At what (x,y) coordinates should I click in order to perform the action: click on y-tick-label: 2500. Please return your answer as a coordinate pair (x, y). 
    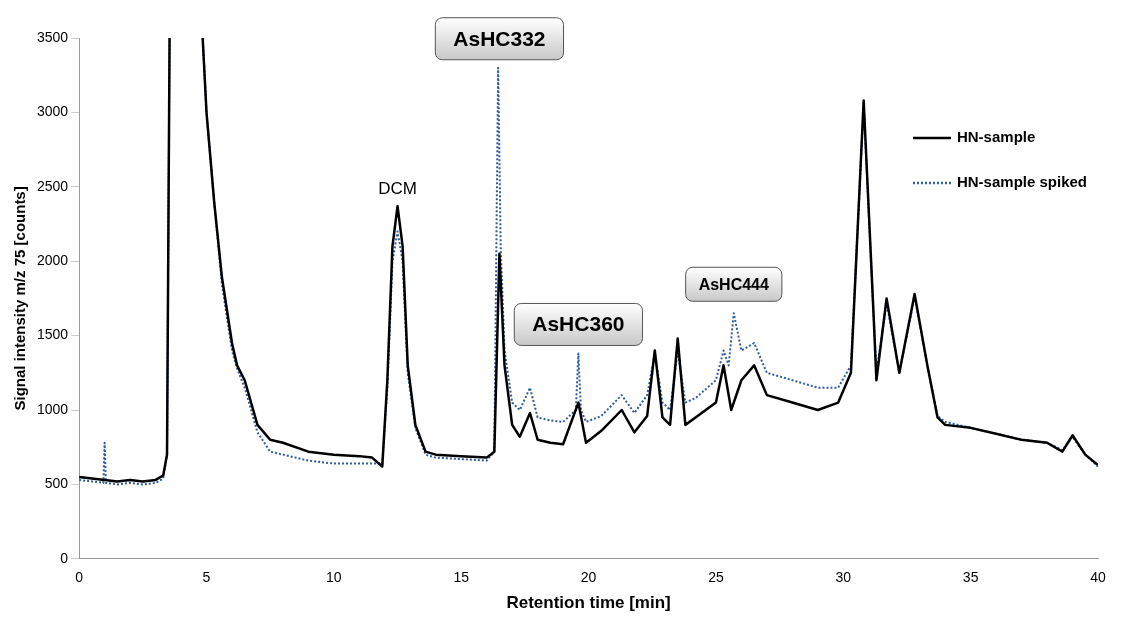
    Looking at the image, I should click on (52, 185).